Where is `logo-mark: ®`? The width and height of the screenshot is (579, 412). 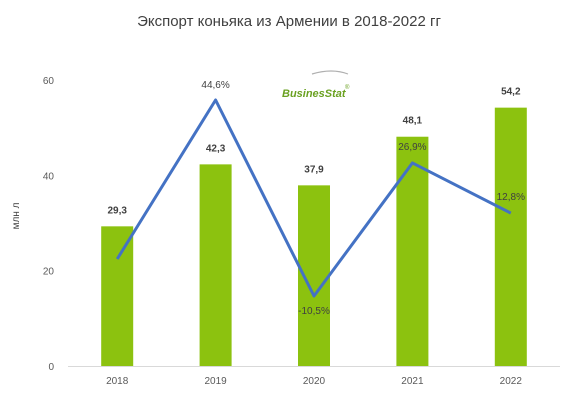
logo-mark: ® is located at coordinates (347, 87).